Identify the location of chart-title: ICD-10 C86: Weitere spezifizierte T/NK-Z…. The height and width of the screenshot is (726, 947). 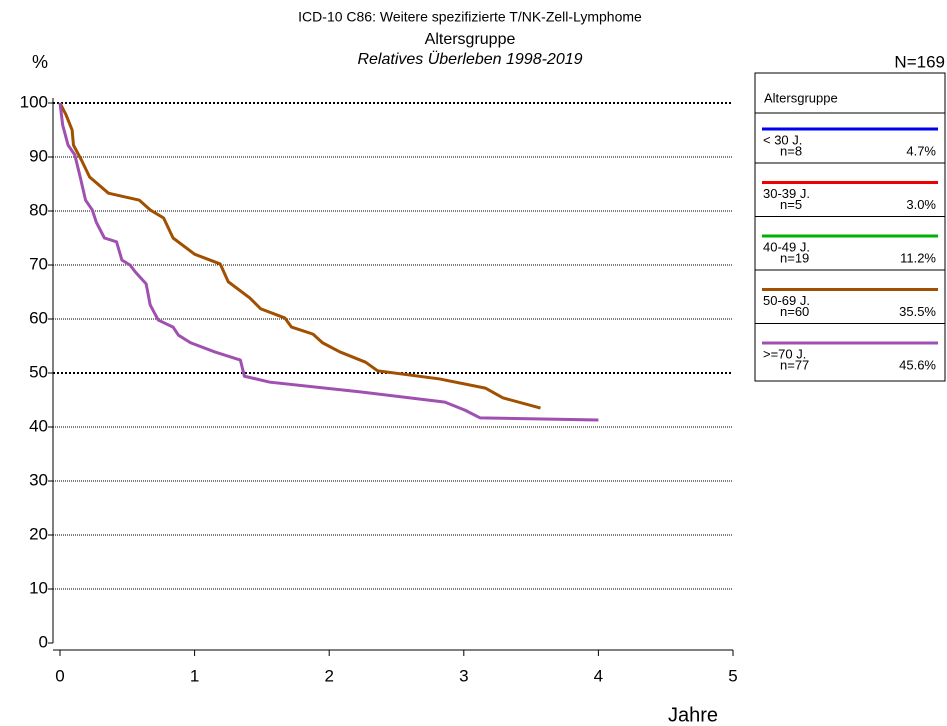
(470, 17).